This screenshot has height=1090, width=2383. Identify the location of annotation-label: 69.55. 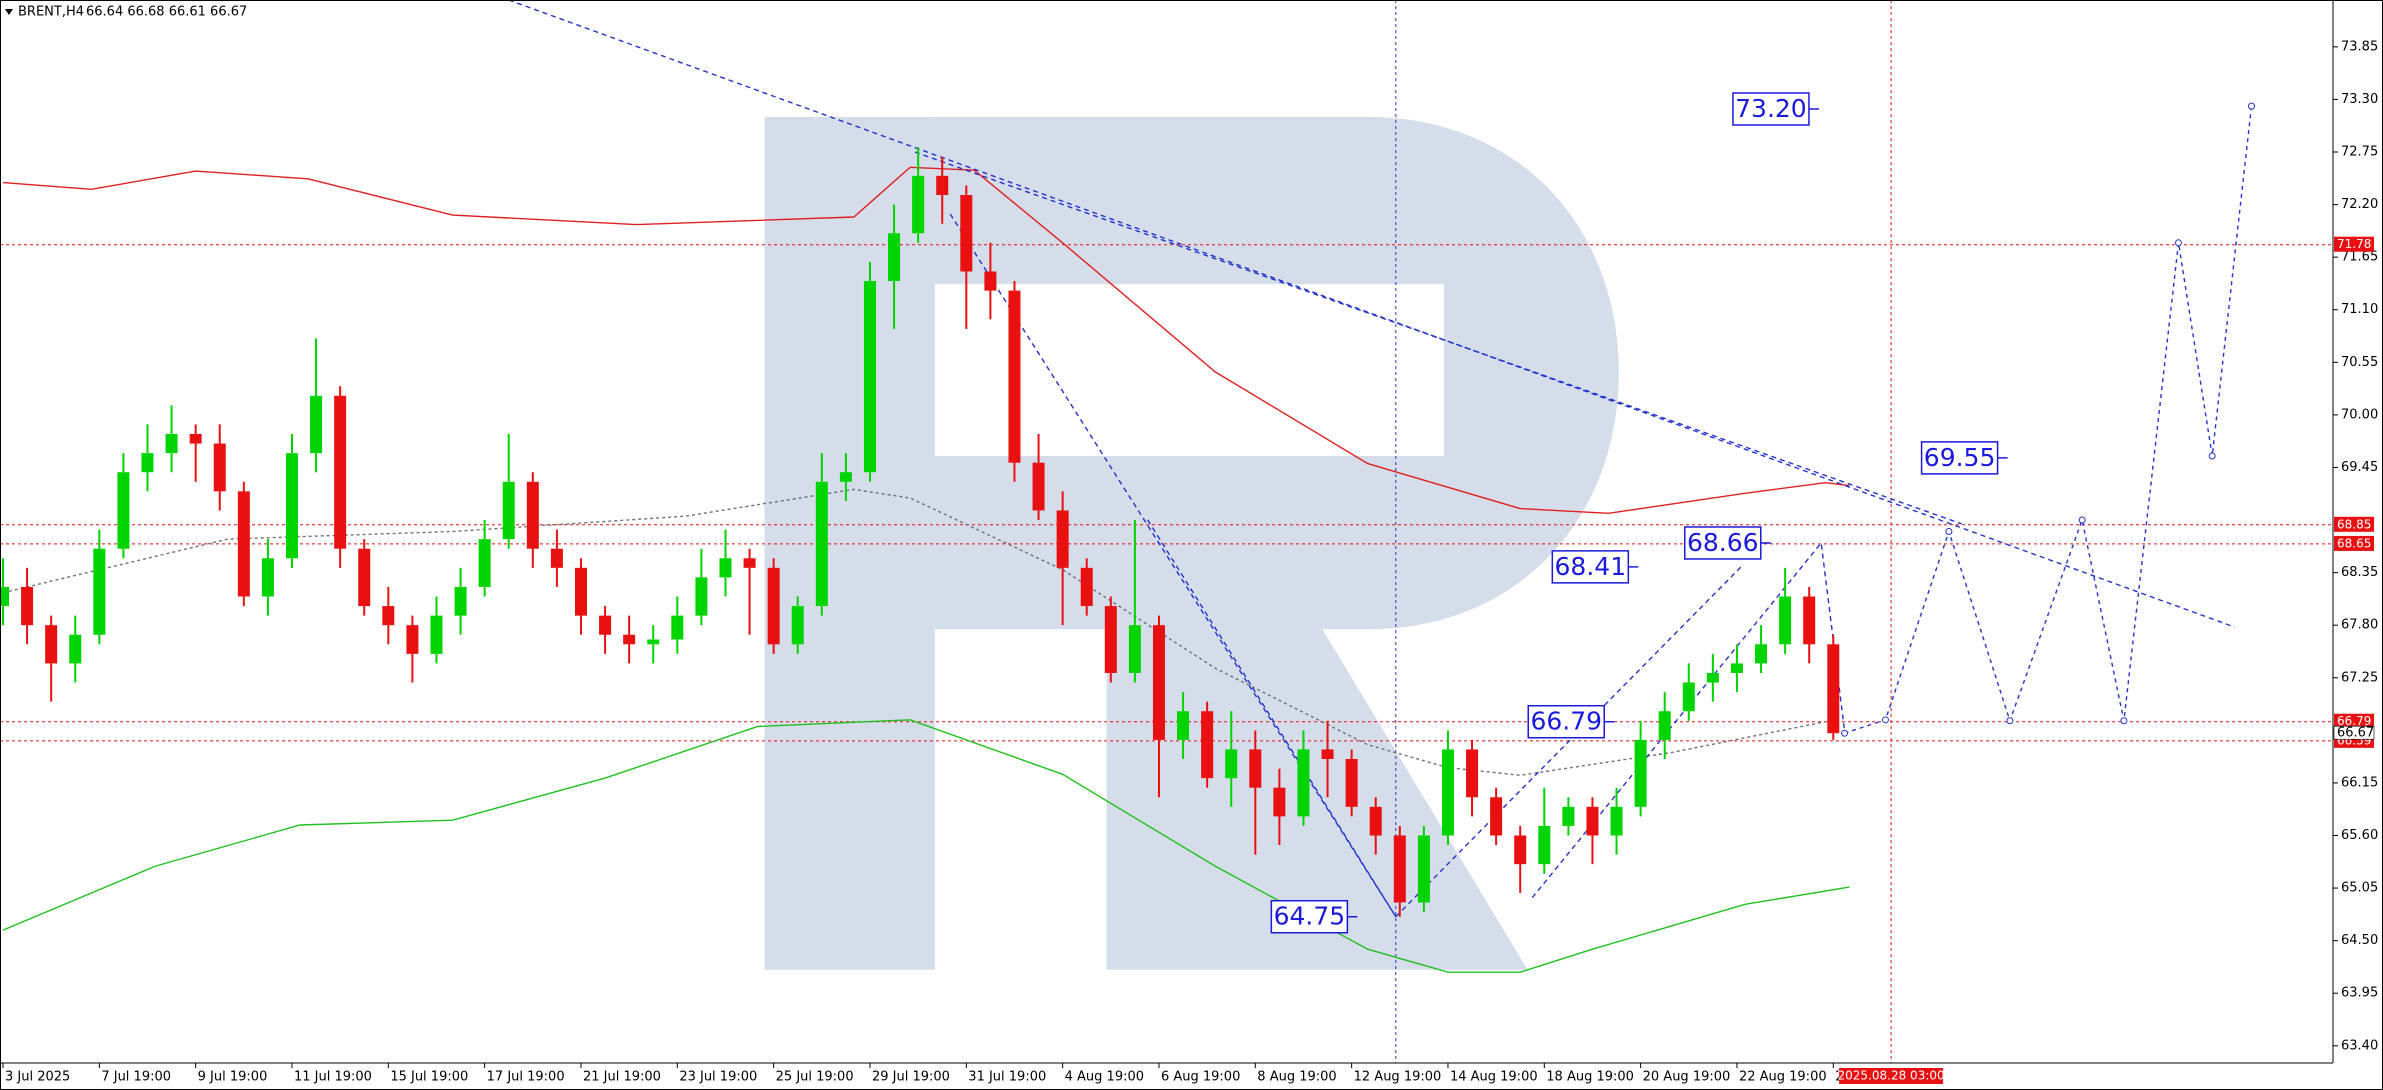
(1960, 457).